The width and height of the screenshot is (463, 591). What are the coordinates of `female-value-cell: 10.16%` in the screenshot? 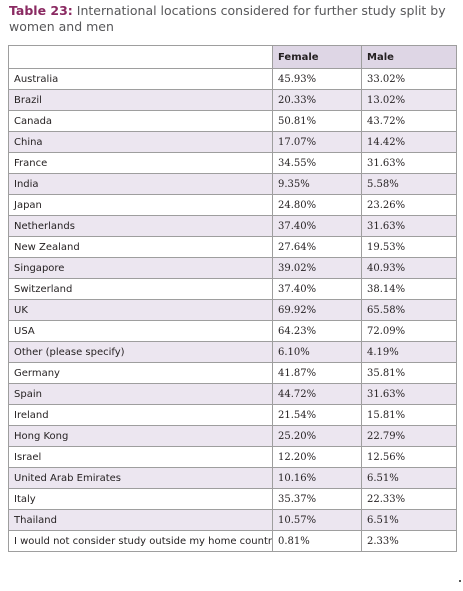 It's located at (317, 478).